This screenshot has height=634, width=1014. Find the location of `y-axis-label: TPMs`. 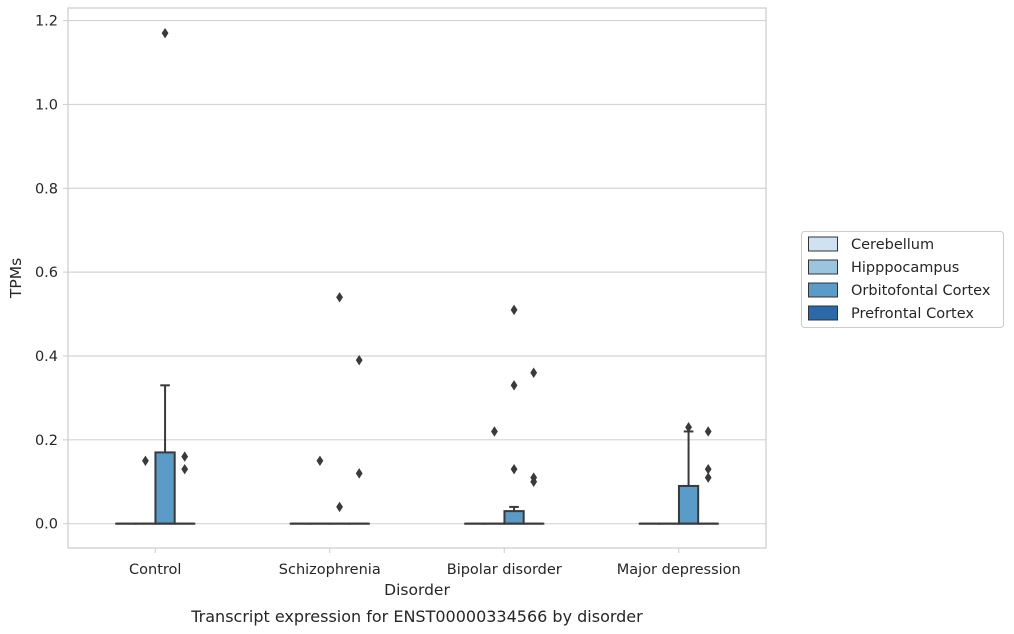

y-axis-label: TPMs is located at coordinates (16, 278).